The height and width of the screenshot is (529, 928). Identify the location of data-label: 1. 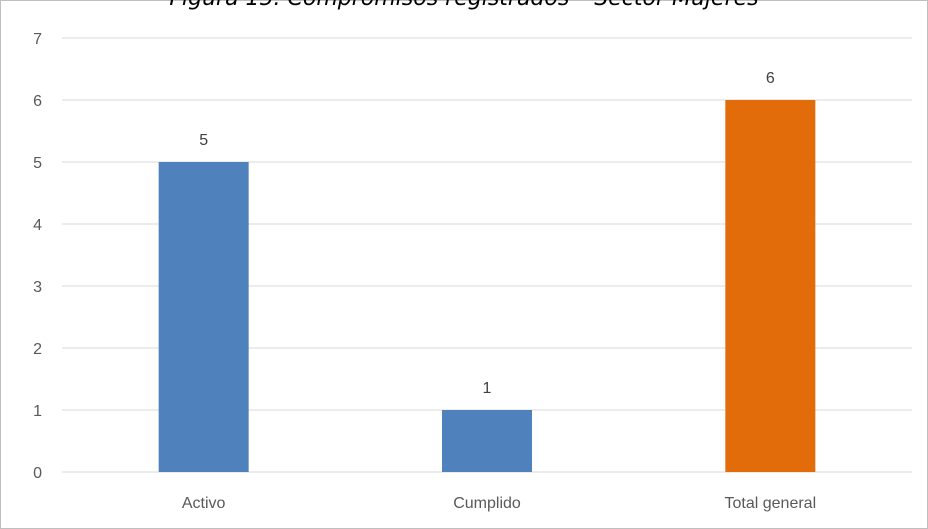
(487, 388).